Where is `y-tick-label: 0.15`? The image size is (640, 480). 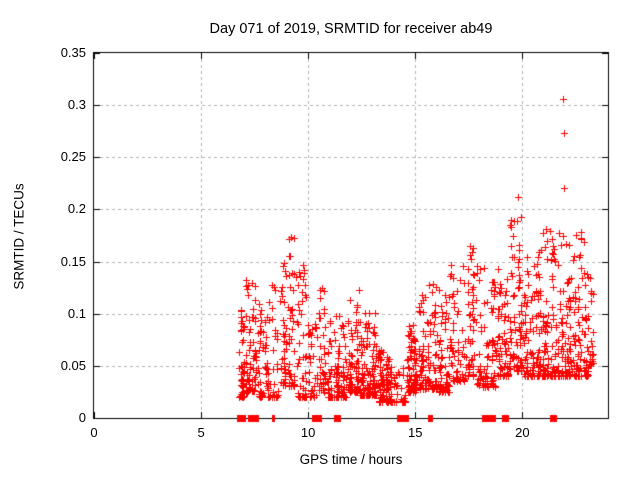
y-tick-label: 0.15 is located at coordinates (73, 261).